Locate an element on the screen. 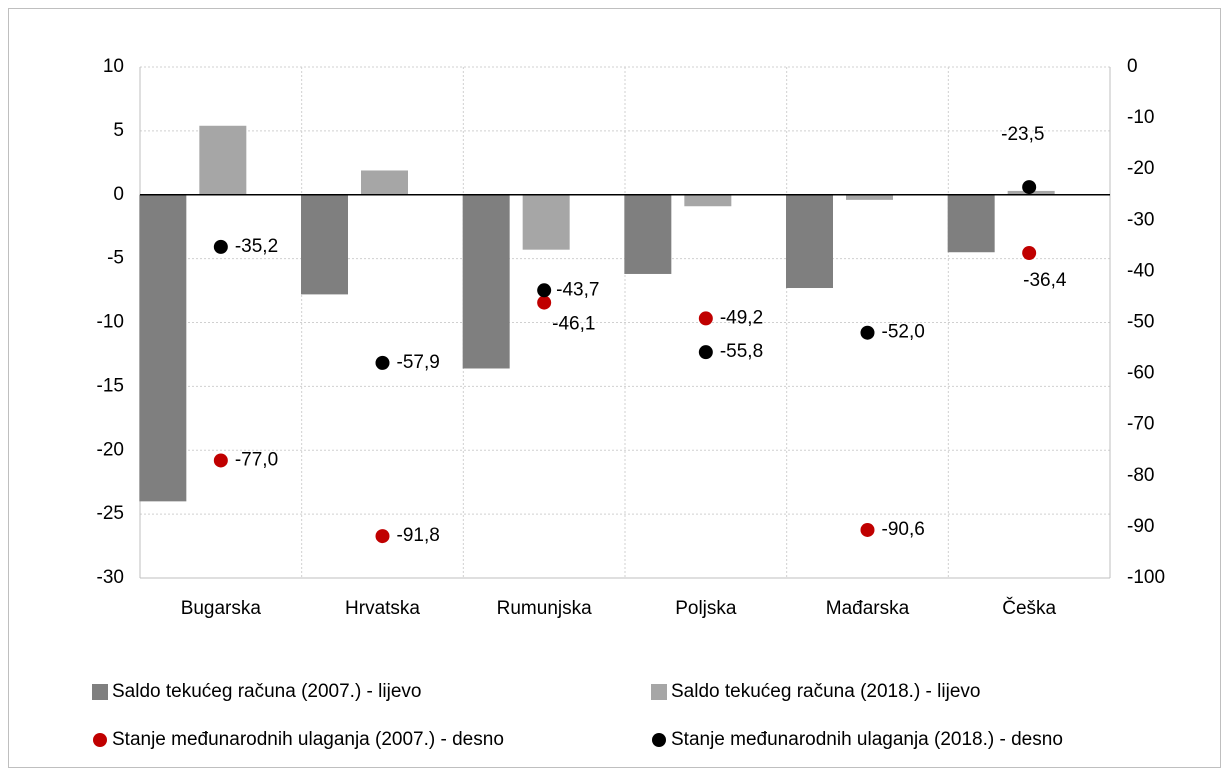 This screenshot has height=776, width=1229. data-label: -91,8 is located at coordinates (418, 535).